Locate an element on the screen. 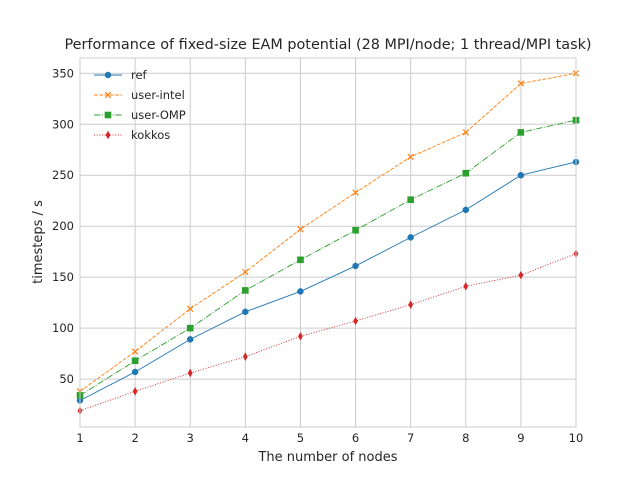  x-tick-label: 2 is located at coordinates (134, 438).